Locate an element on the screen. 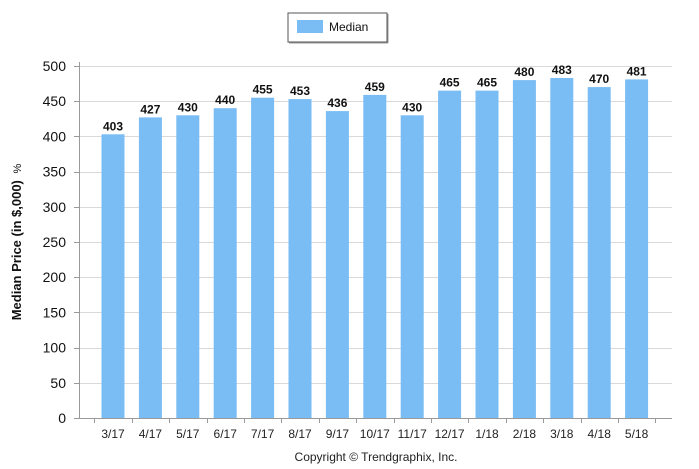 The image size is (699, 469). x-tick-label: 12/17 is located at coordinates (450, 434).